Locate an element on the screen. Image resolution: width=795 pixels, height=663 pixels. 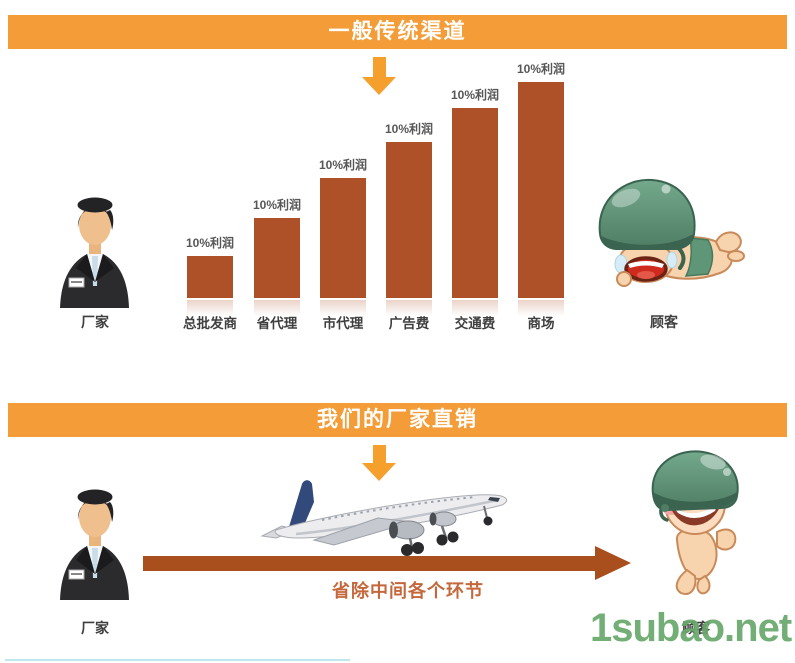
category-label: 市代理 is located at coordinates (343, 323).